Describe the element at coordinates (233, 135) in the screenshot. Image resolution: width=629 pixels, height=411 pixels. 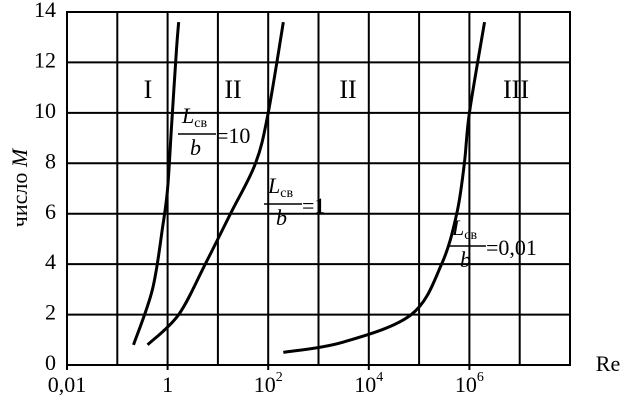
I see `annotation-value: =10` at that location.